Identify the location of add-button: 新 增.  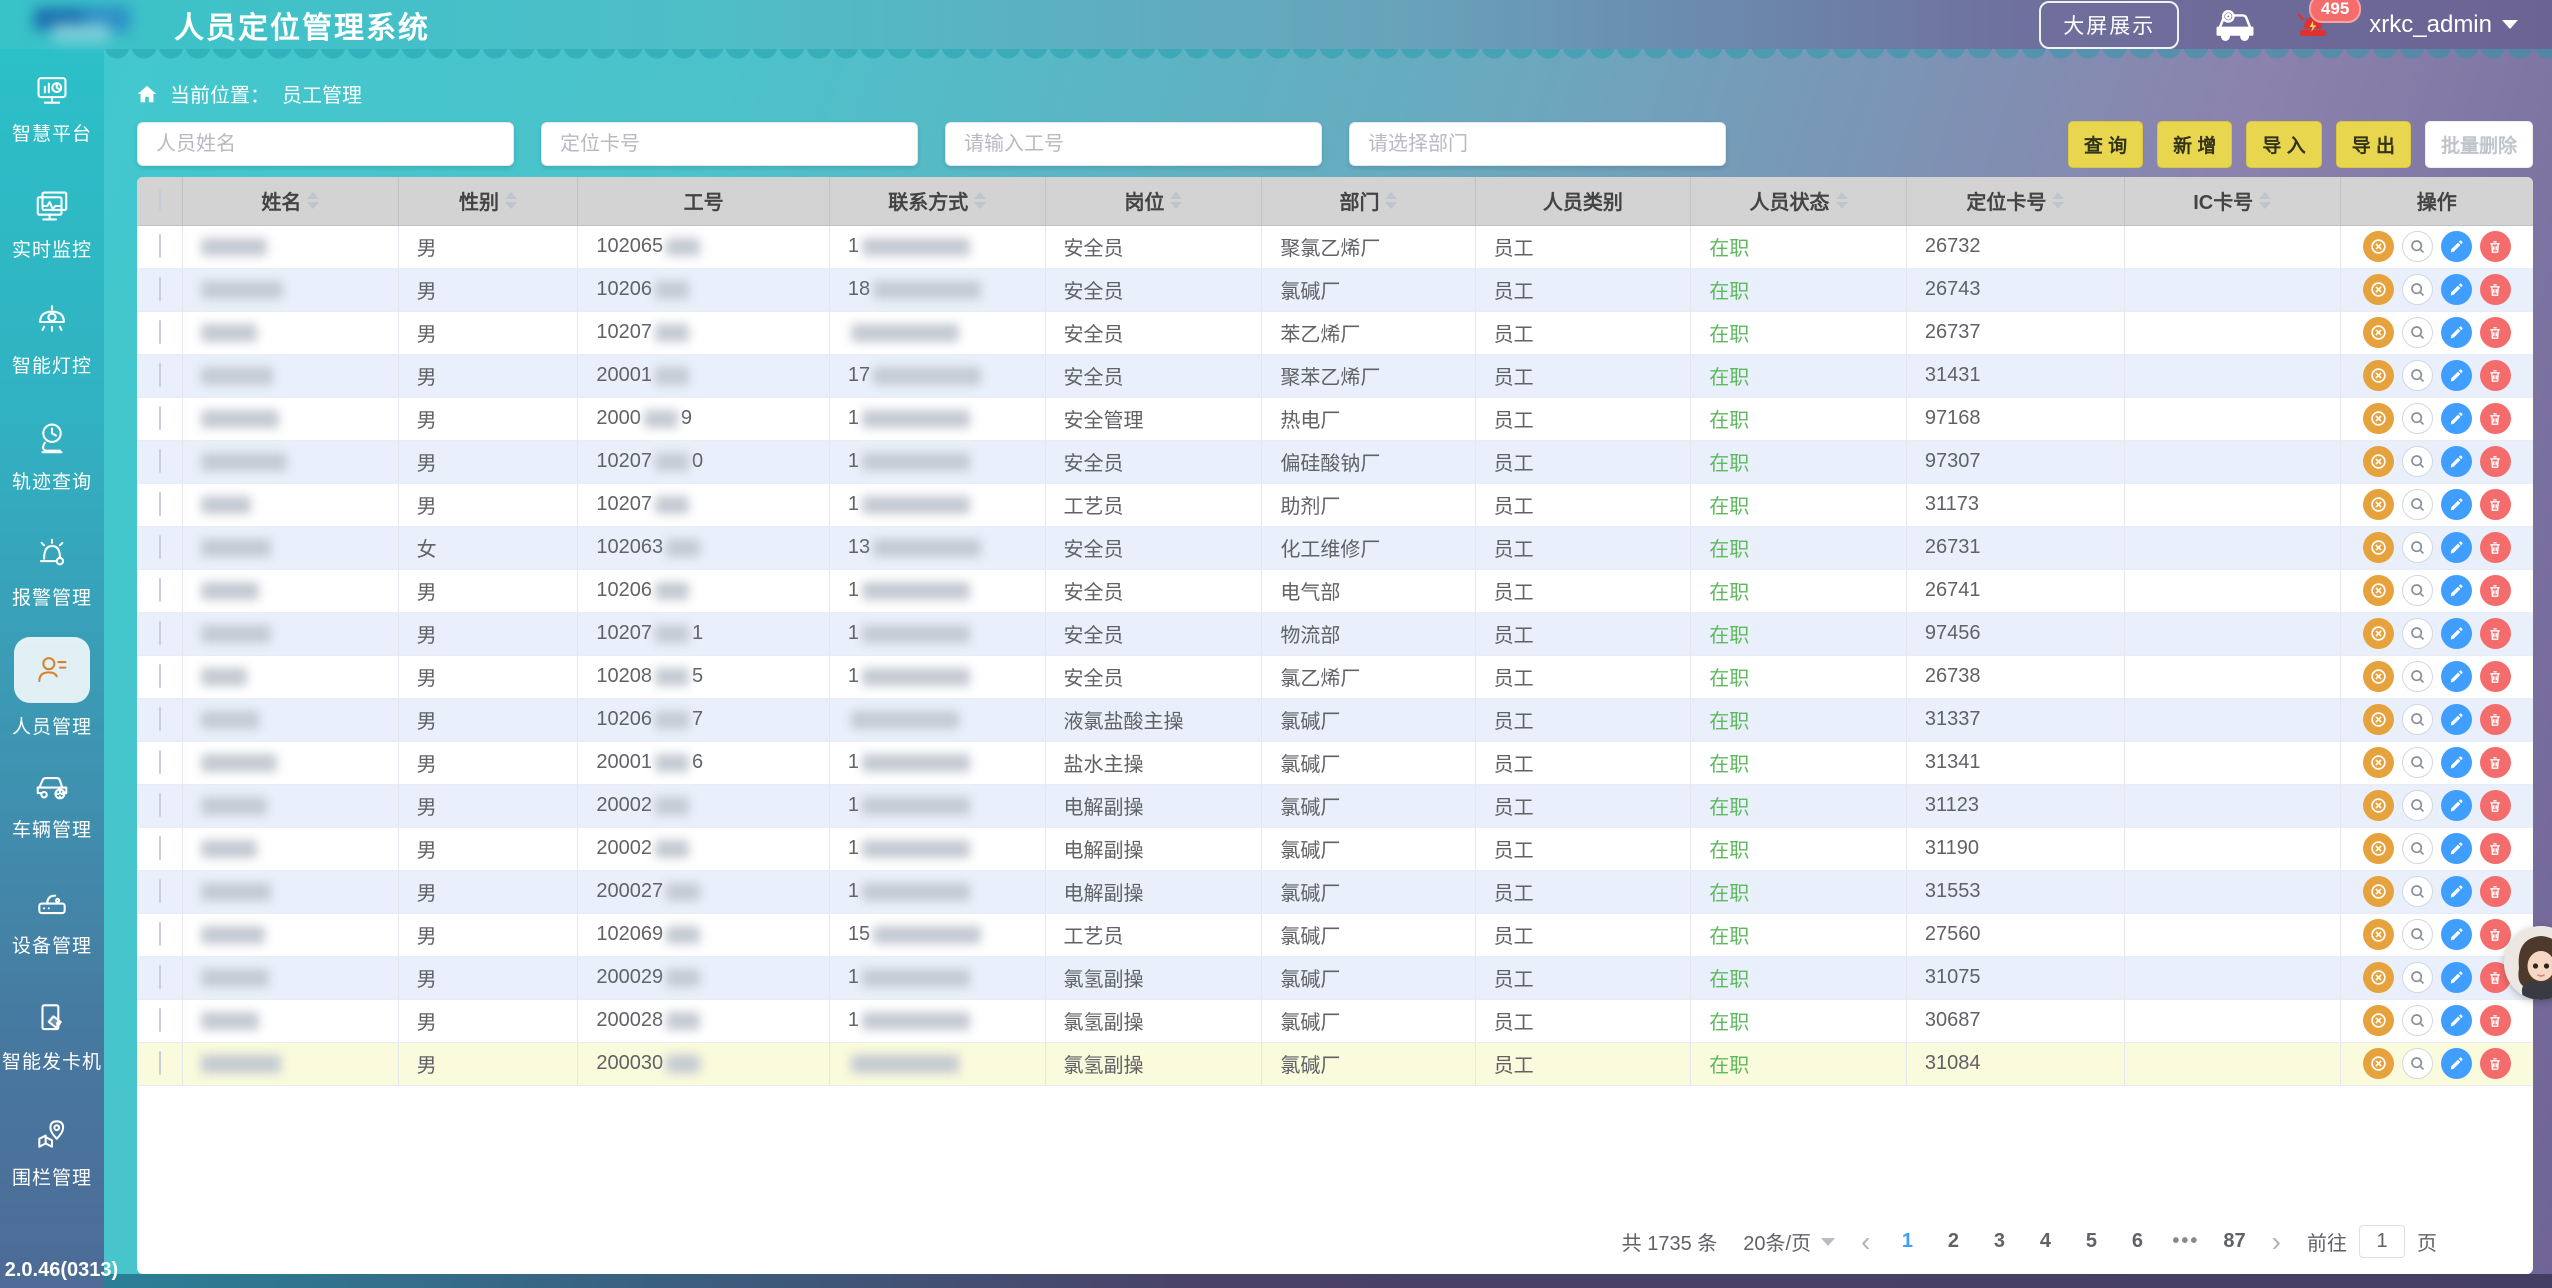
(2195, 144).